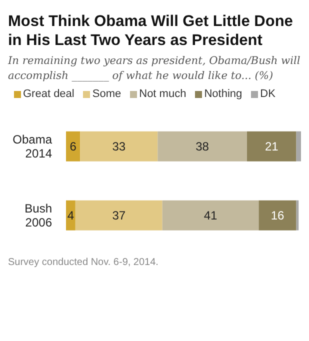 Image resolution: width=309 pixels, height=341 pixels. Describe the element at coordinates (267, 94) in the screenshot. I see `legend-label: DK` at that location.